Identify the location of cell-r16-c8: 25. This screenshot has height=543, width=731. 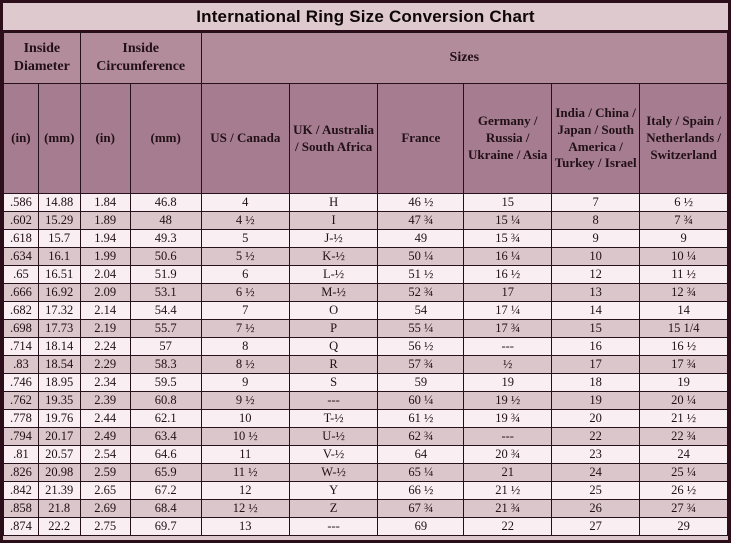
(595, 490).